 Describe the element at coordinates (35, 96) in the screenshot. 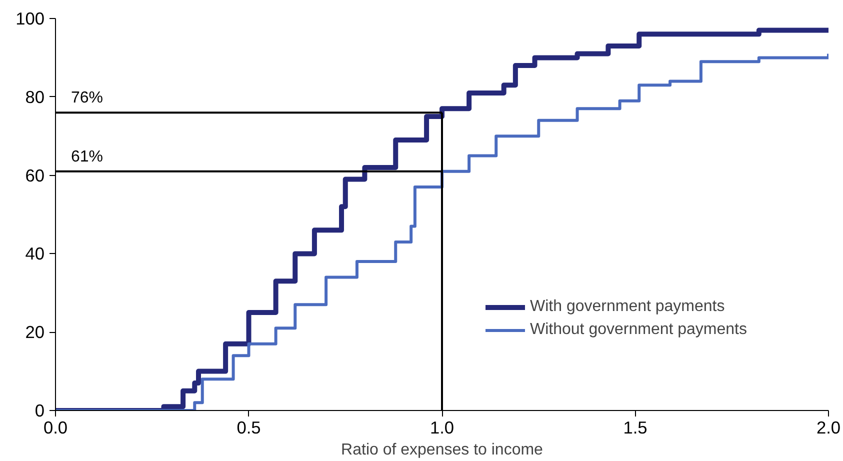

I see `y-tick-label: 80` at that location.